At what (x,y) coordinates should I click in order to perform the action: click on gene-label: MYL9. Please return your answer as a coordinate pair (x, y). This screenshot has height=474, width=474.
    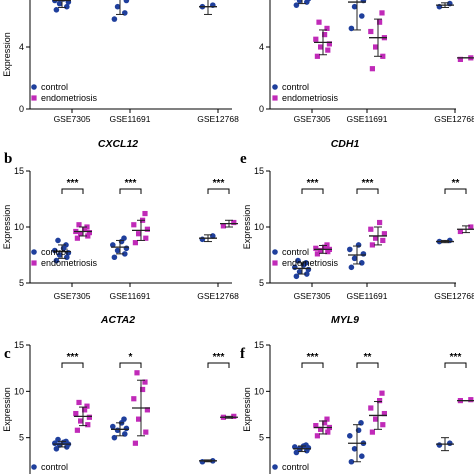
    Looking at the image, I should click on (345, 320).